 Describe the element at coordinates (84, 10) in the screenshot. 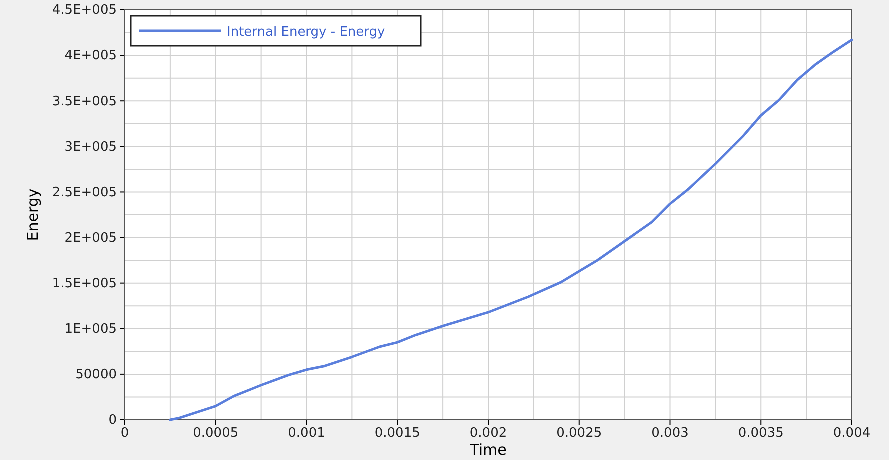

I see `y-tick-label: 4.5E+005` at that location.